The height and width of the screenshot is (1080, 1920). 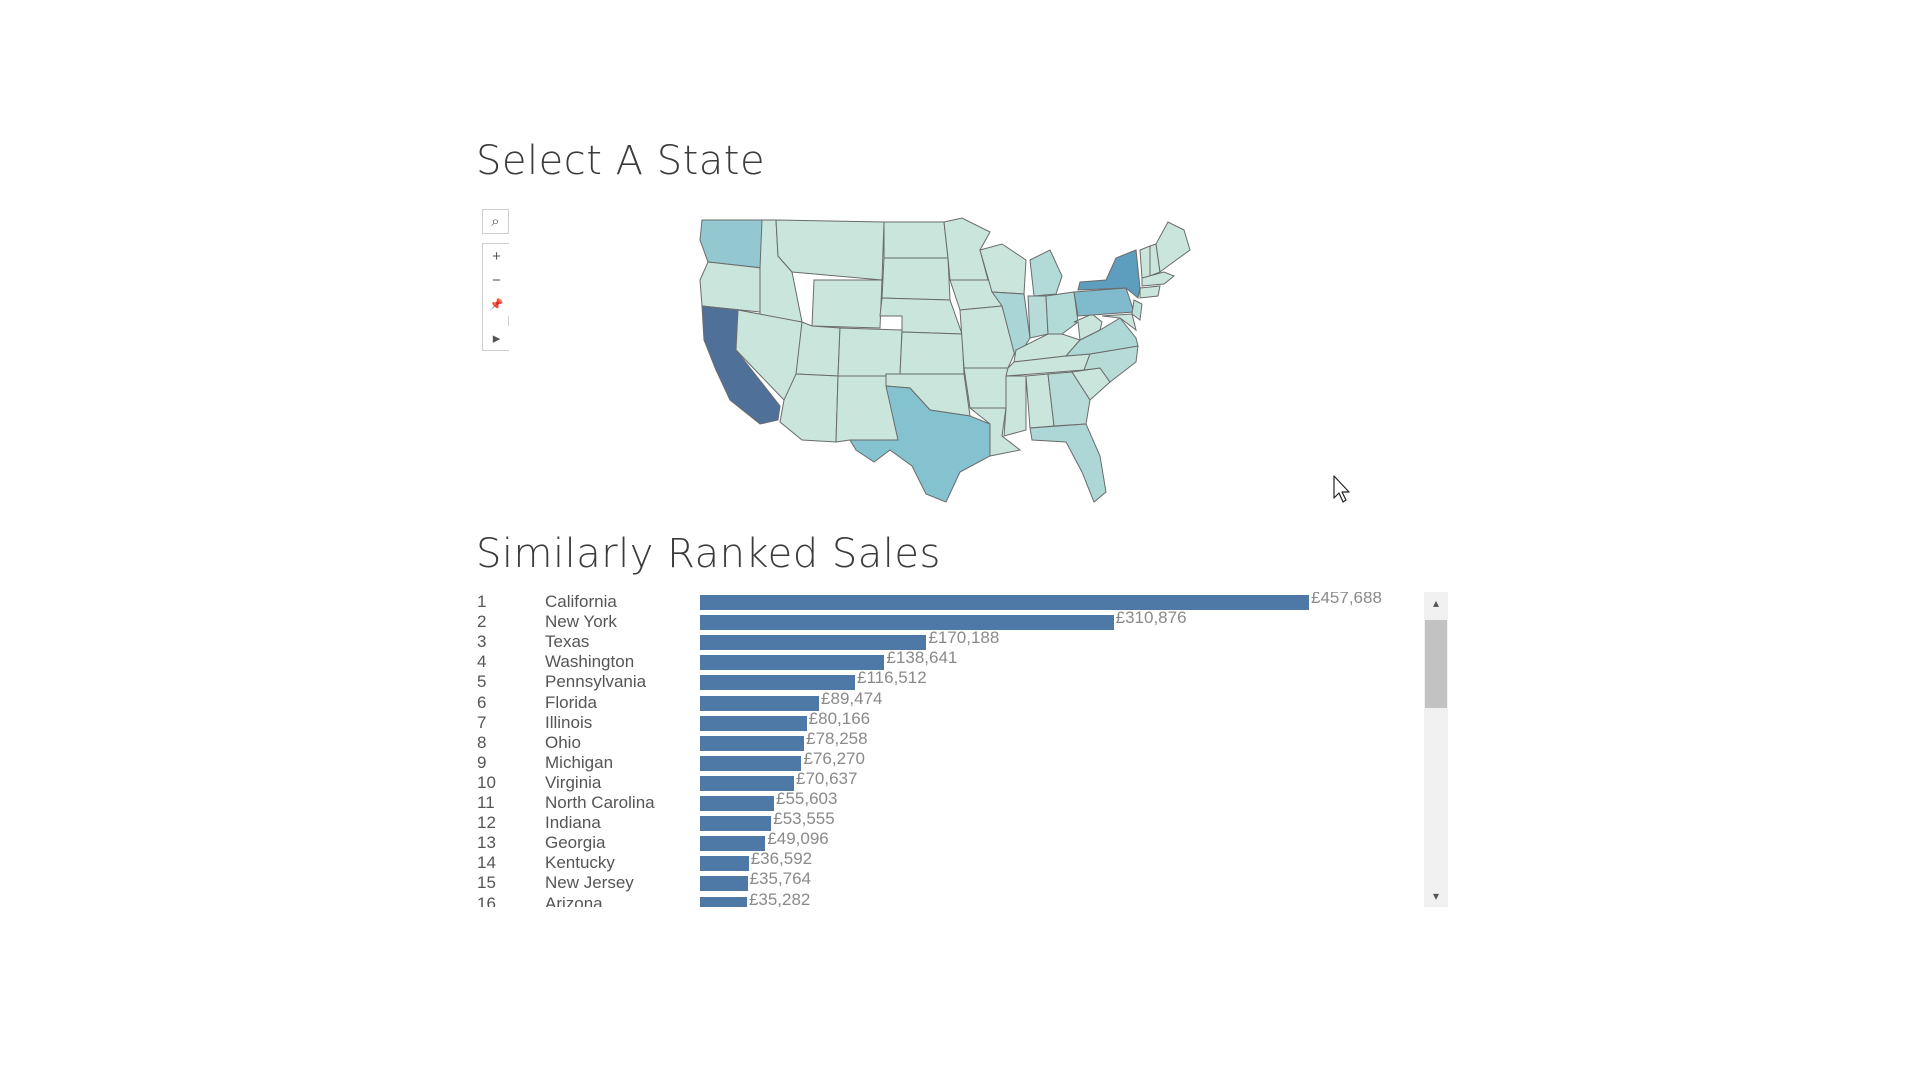 I want to click on state-arkansas, so click(x=986, y=388).